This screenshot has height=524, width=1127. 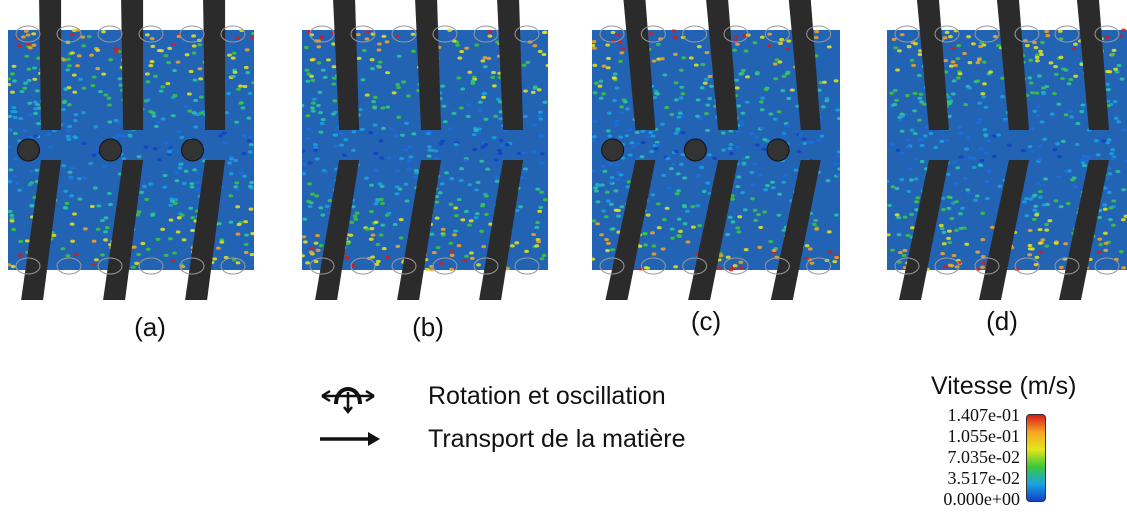 I want to click on simulation-panel-c, so click(x=716, y=150).